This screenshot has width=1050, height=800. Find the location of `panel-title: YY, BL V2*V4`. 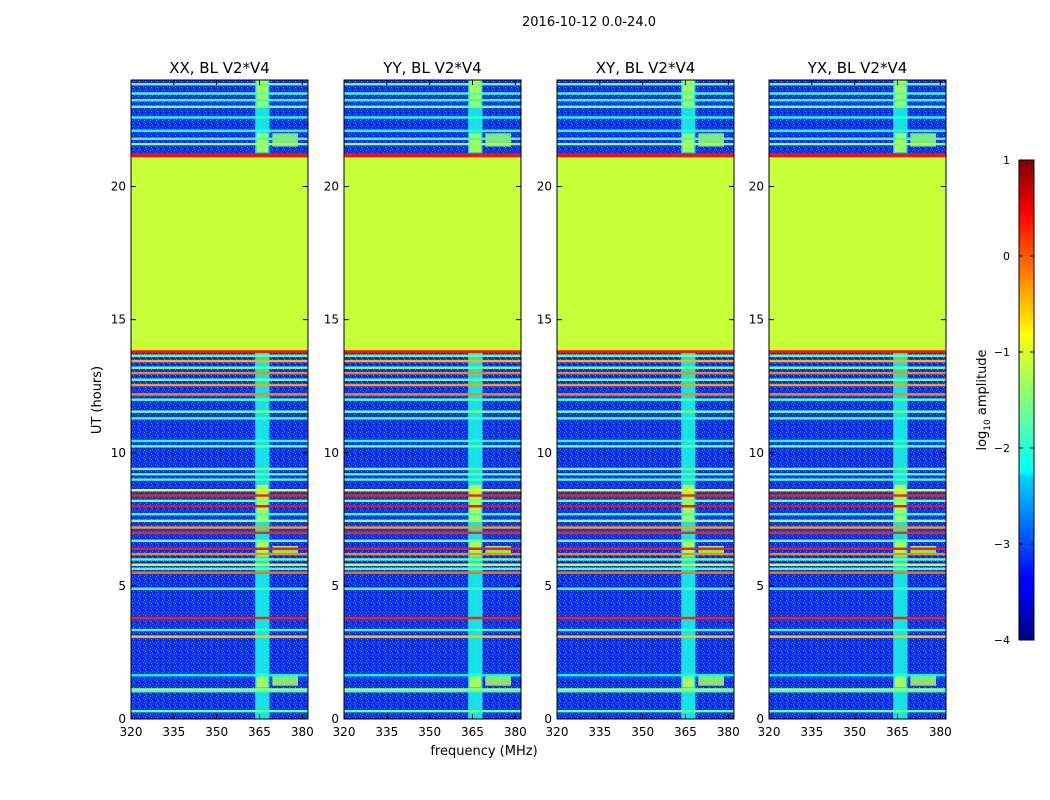

panel-title: YY, BL V2*V4 is located at coordinates (431, 68).